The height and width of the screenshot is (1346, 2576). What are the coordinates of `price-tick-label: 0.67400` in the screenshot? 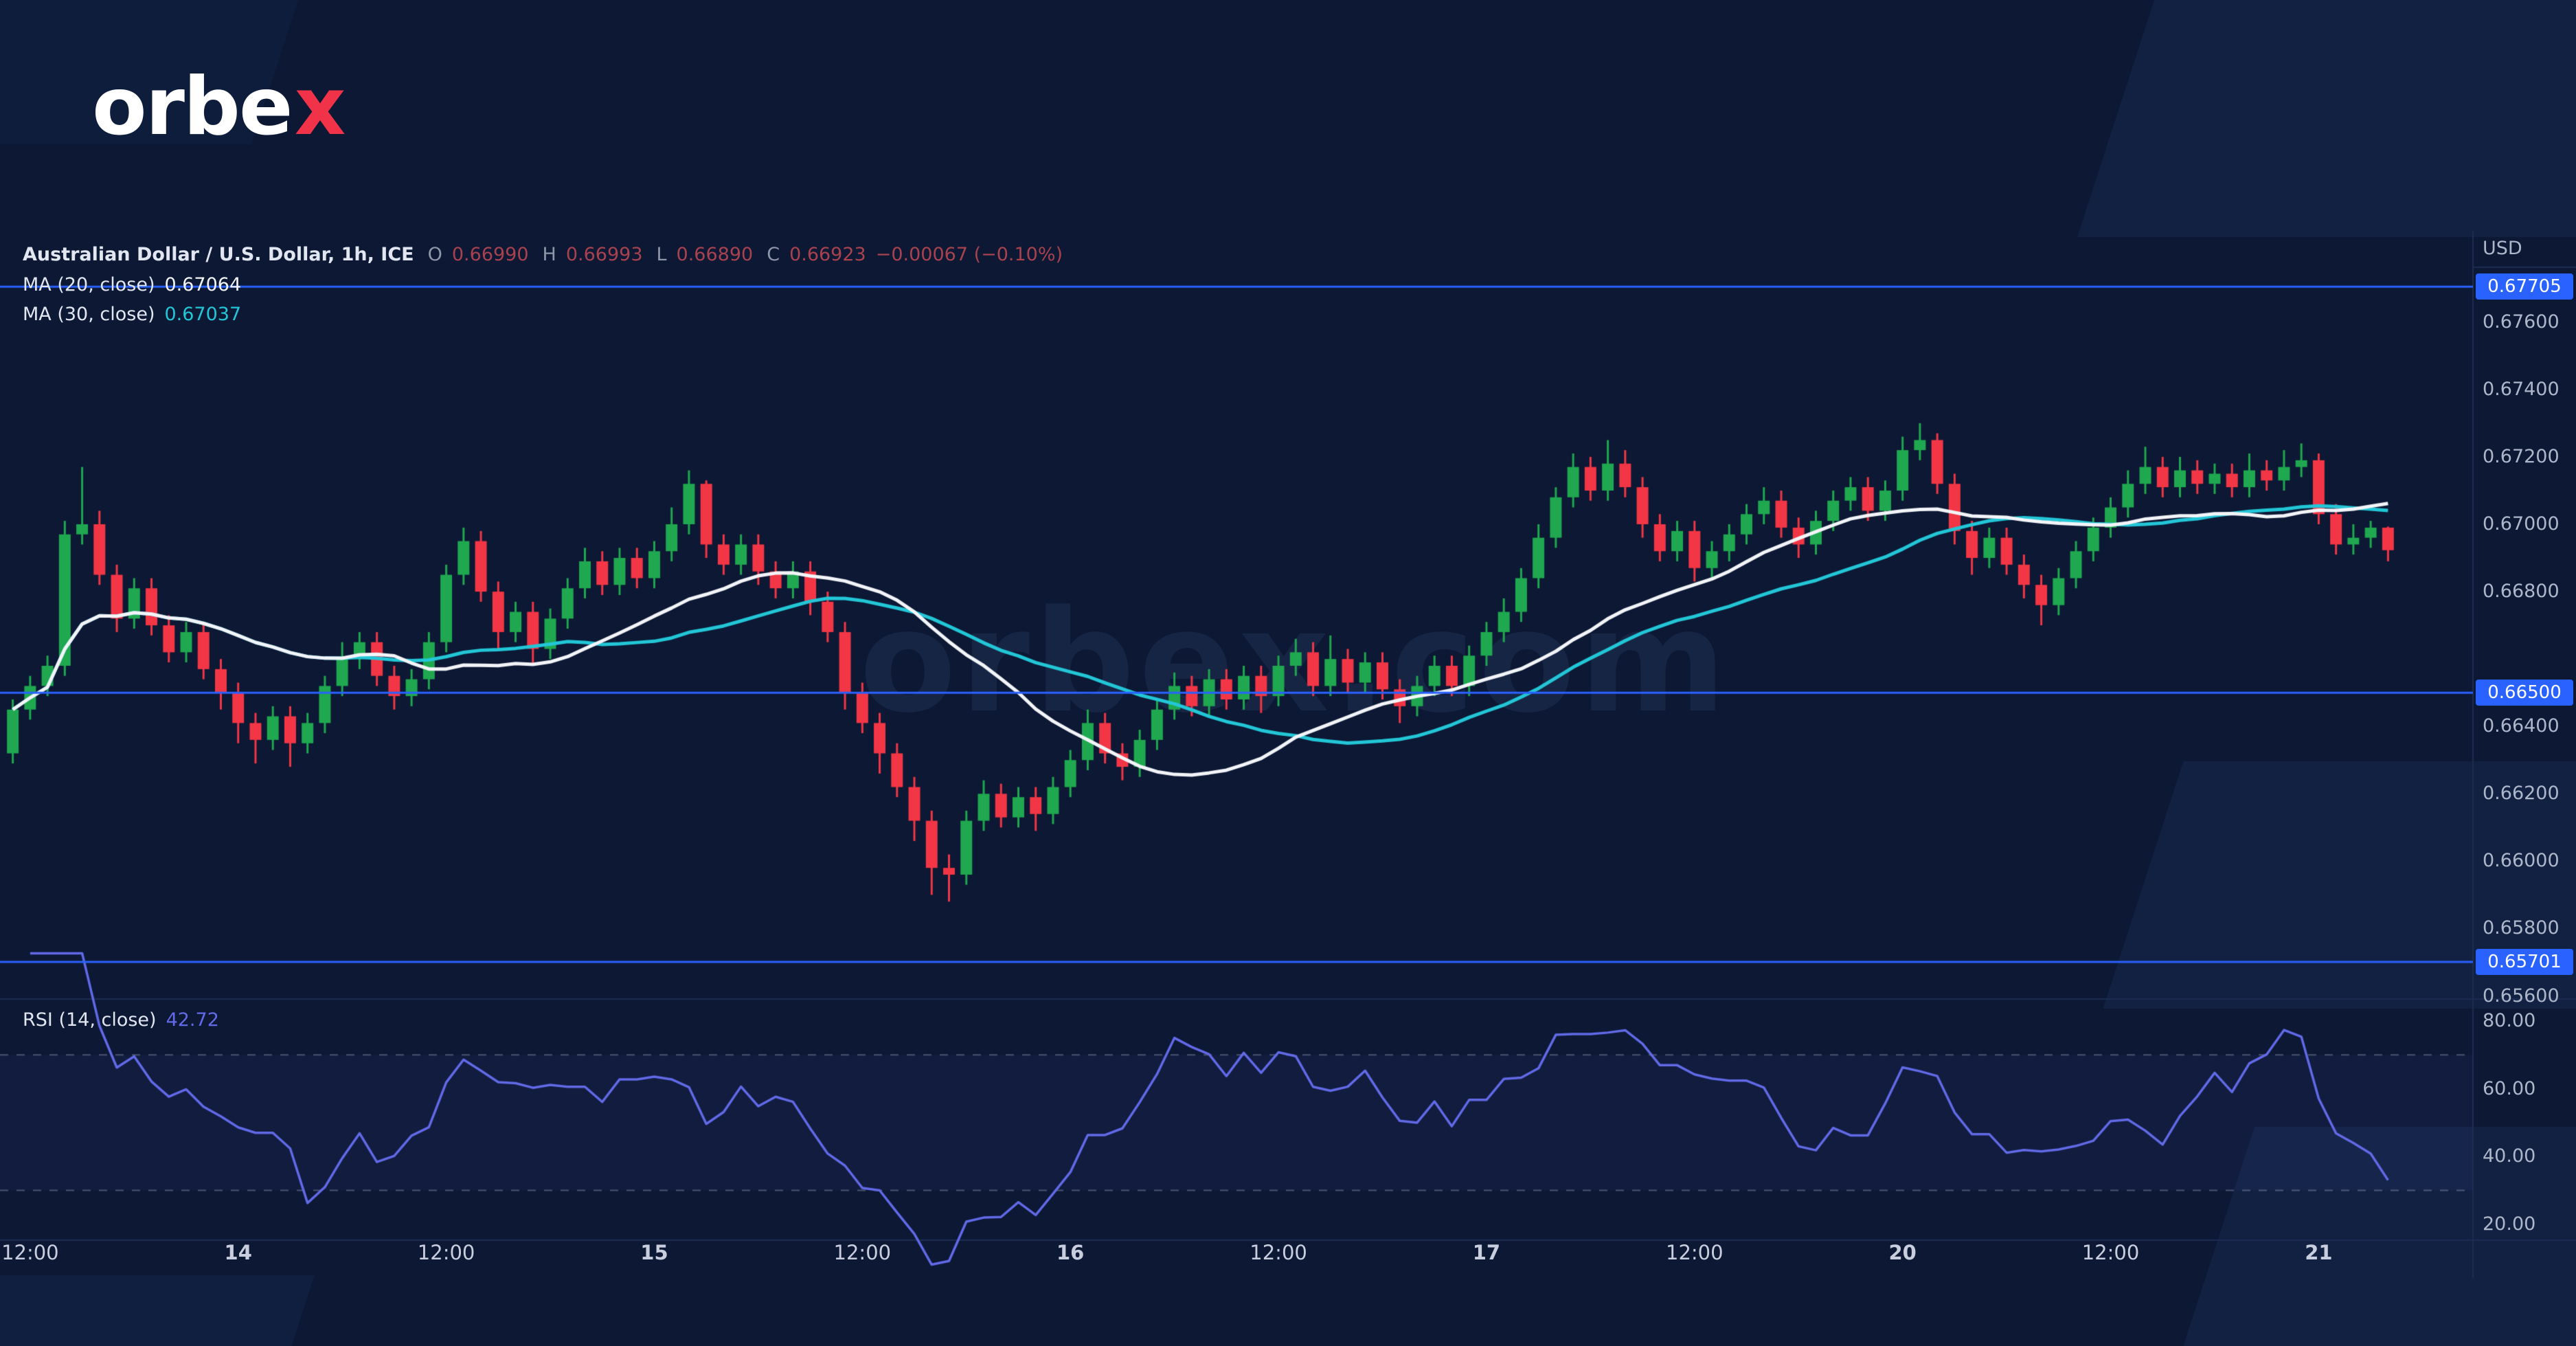 It's located at (2521, 389).